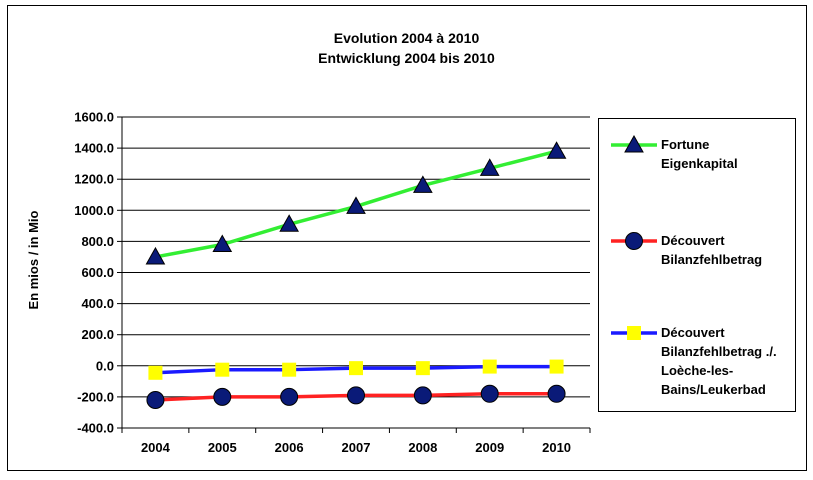 The height and width of the screenshot is (480, 813). I want to click on legend-symbol-decouvert-ll, so click(634, 333).